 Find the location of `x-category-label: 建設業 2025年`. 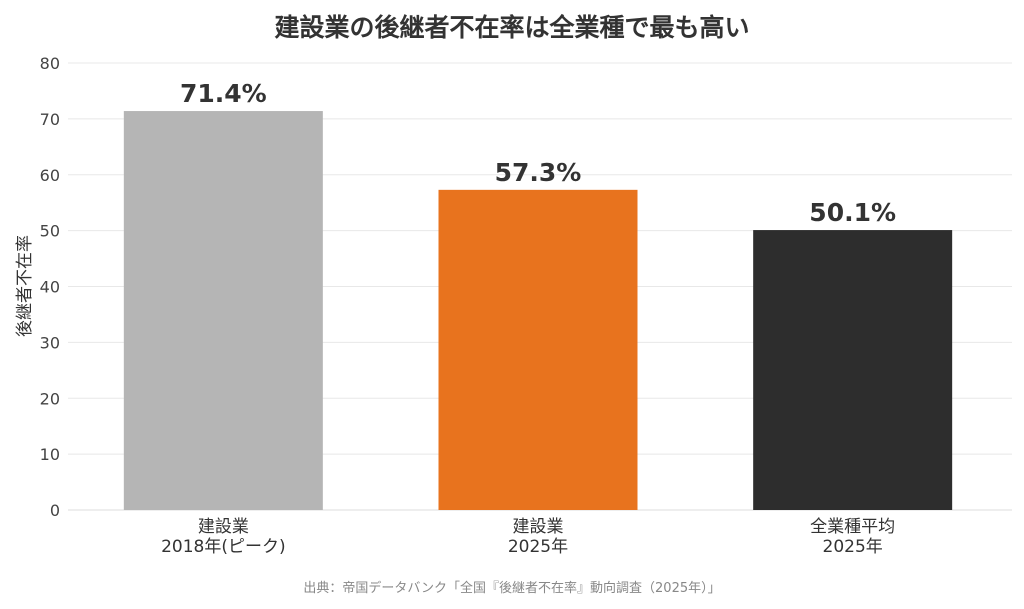

x-category-label: 建設業 2025年 is located at coordinates (538, 537).